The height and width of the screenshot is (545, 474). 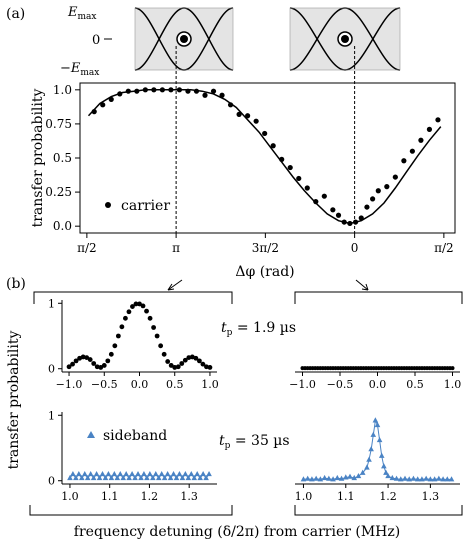 I want to click on chart-a-xtick-label: 0, so click(x=355, y=248).